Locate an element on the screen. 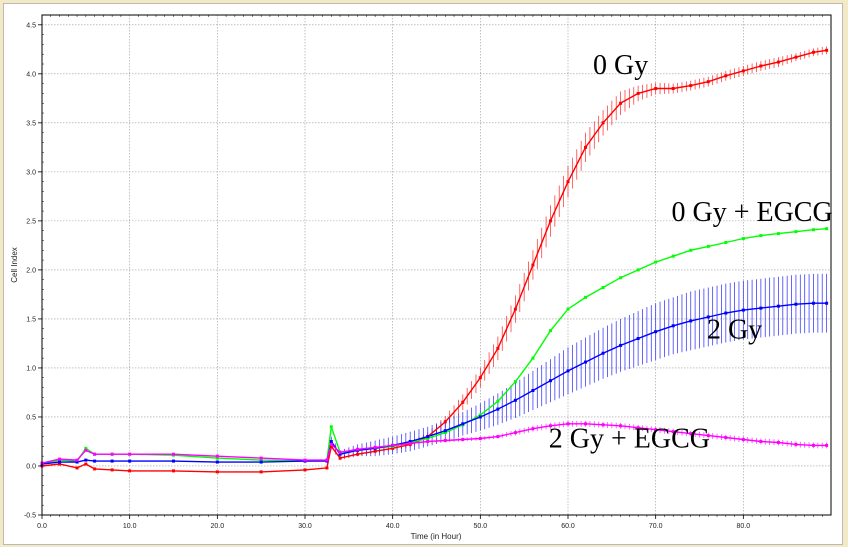  series-label-2-gy: 2 Gy is located at coordinates (734, 330).